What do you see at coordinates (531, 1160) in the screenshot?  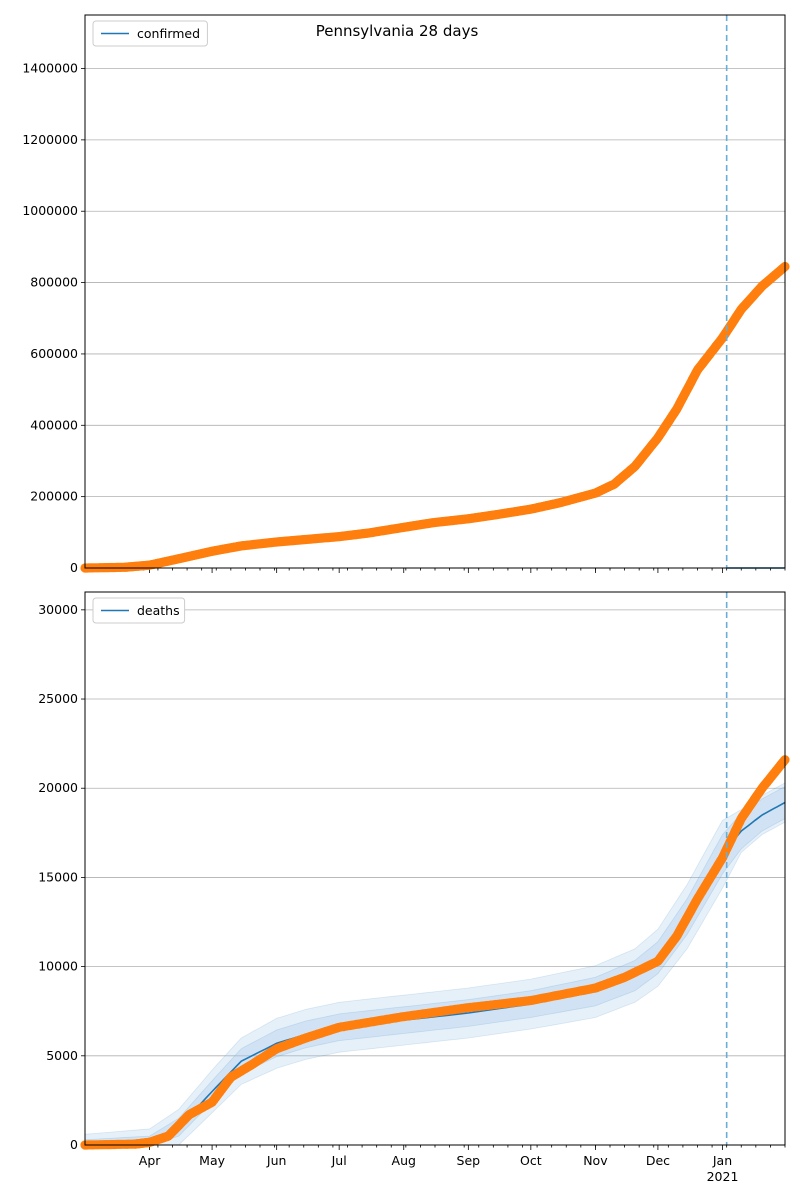 I see `x-tick-label: Oct` at bounding box center [531, 1160].